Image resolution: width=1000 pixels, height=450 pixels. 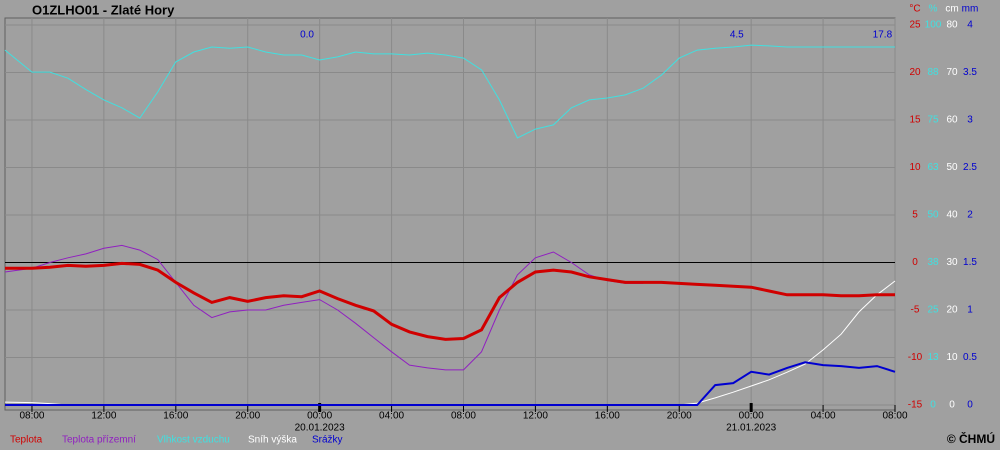 What do you see at coordinates (970, 25) in the screenshot?
I see `y-tick-label: 4` at bounding box center [970, 25].